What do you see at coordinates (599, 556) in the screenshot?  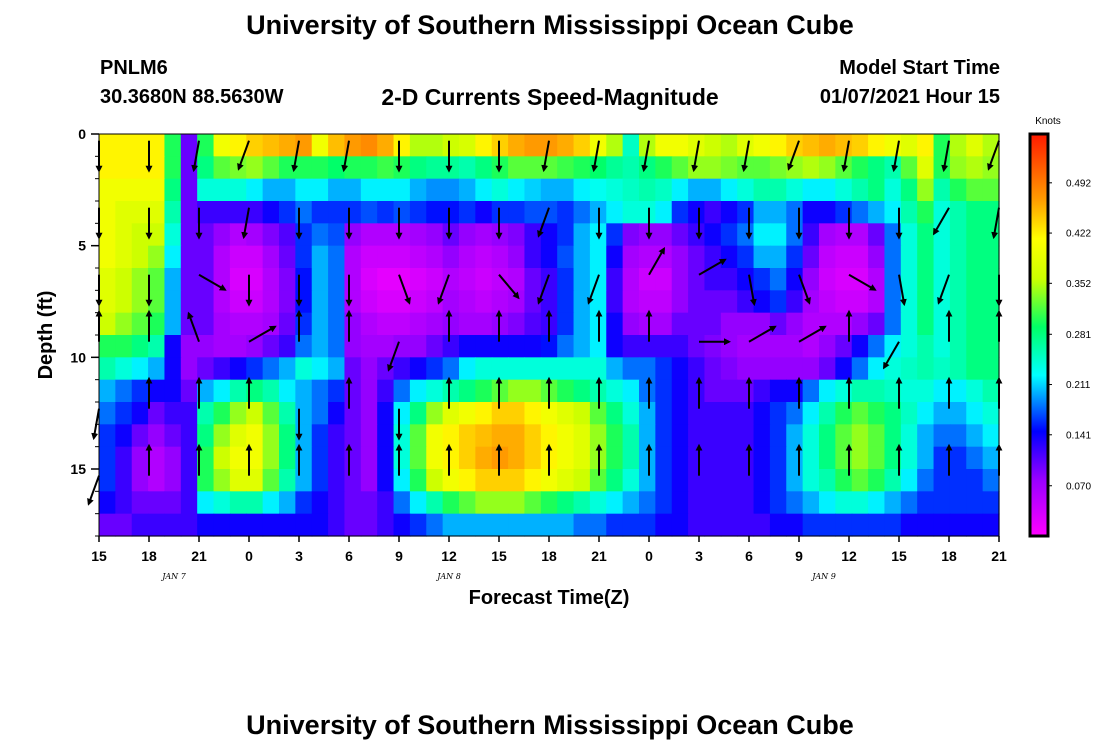 I see `x-tick-label: 21` at bounding box center [599, 556].